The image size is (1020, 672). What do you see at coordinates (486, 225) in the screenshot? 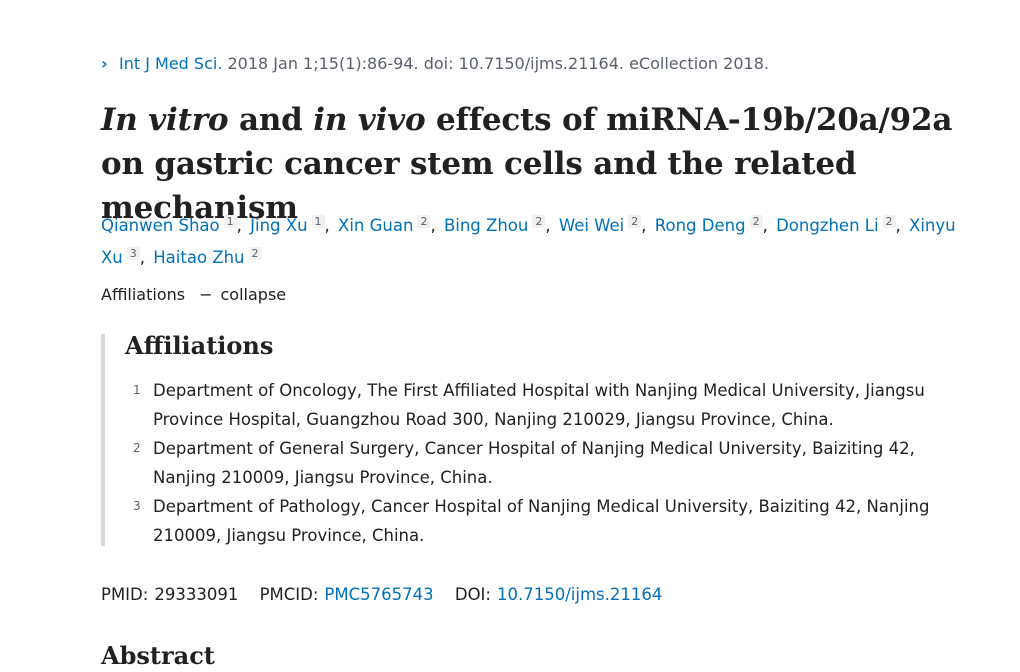
I see `author-link: Bing Zhou` at bounding box center [486, 225].